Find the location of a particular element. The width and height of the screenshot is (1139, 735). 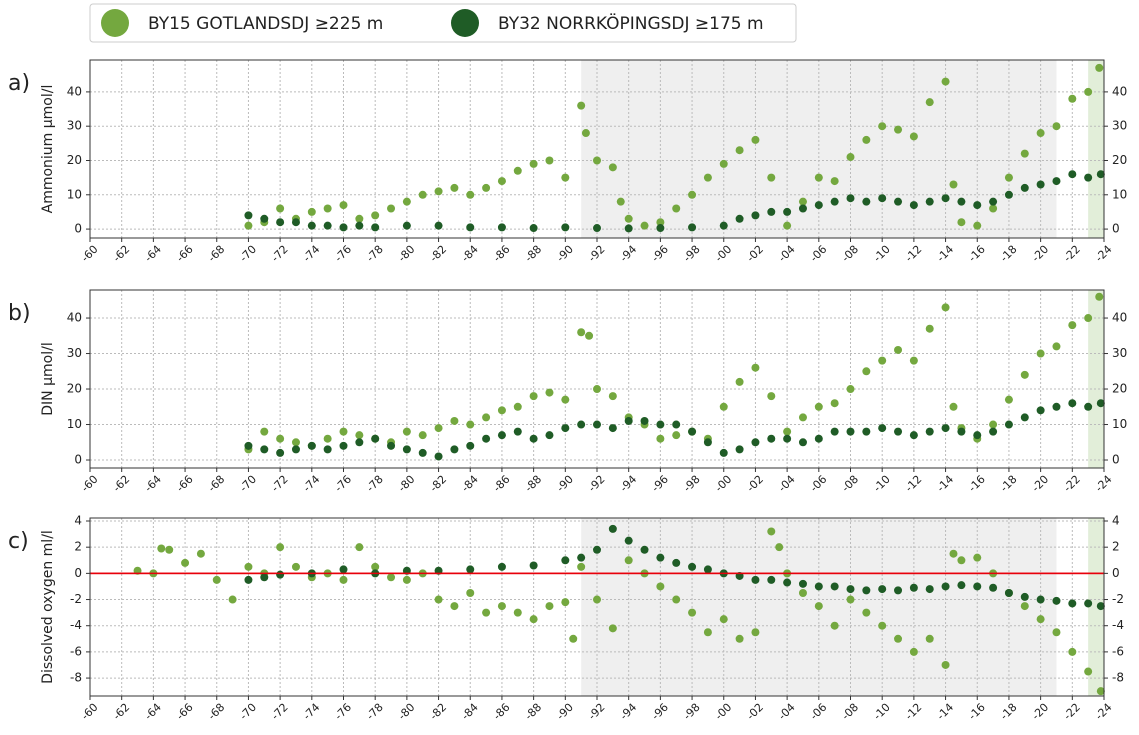

y-tick-label-right: 40 is located at coordinates (1119, 91).